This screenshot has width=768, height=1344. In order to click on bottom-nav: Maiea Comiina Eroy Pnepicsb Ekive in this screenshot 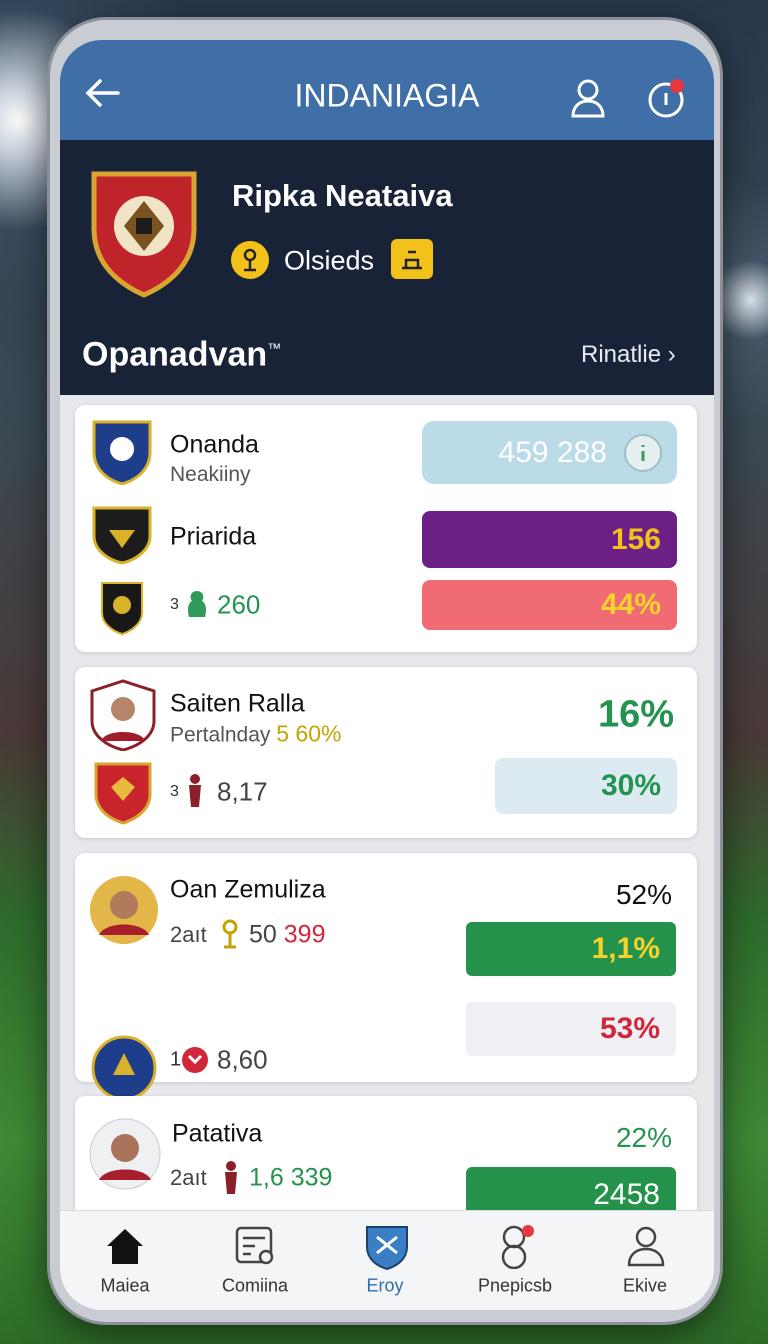, I will do `click(387, 1260)`.